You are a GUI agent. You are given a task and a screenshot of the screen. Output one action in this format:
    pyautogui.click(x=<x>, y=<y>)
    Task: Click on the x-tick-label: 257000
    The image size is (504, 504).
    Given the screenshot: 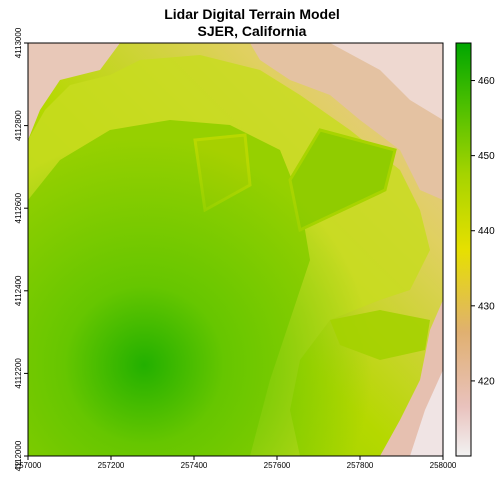 What is the action you would take?
    pyautogui.click(x=28, y=465)
    